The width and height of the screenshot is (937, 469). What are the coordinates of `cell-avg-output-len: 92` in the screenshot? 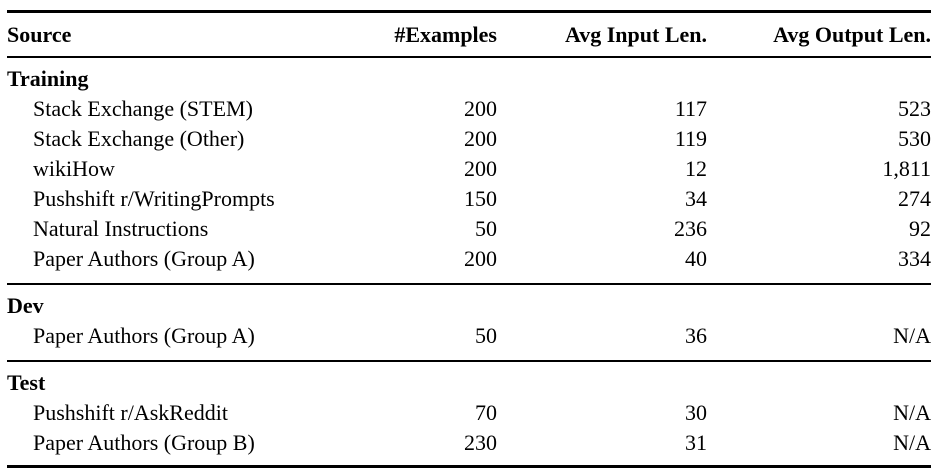 It's located at (920, 228).